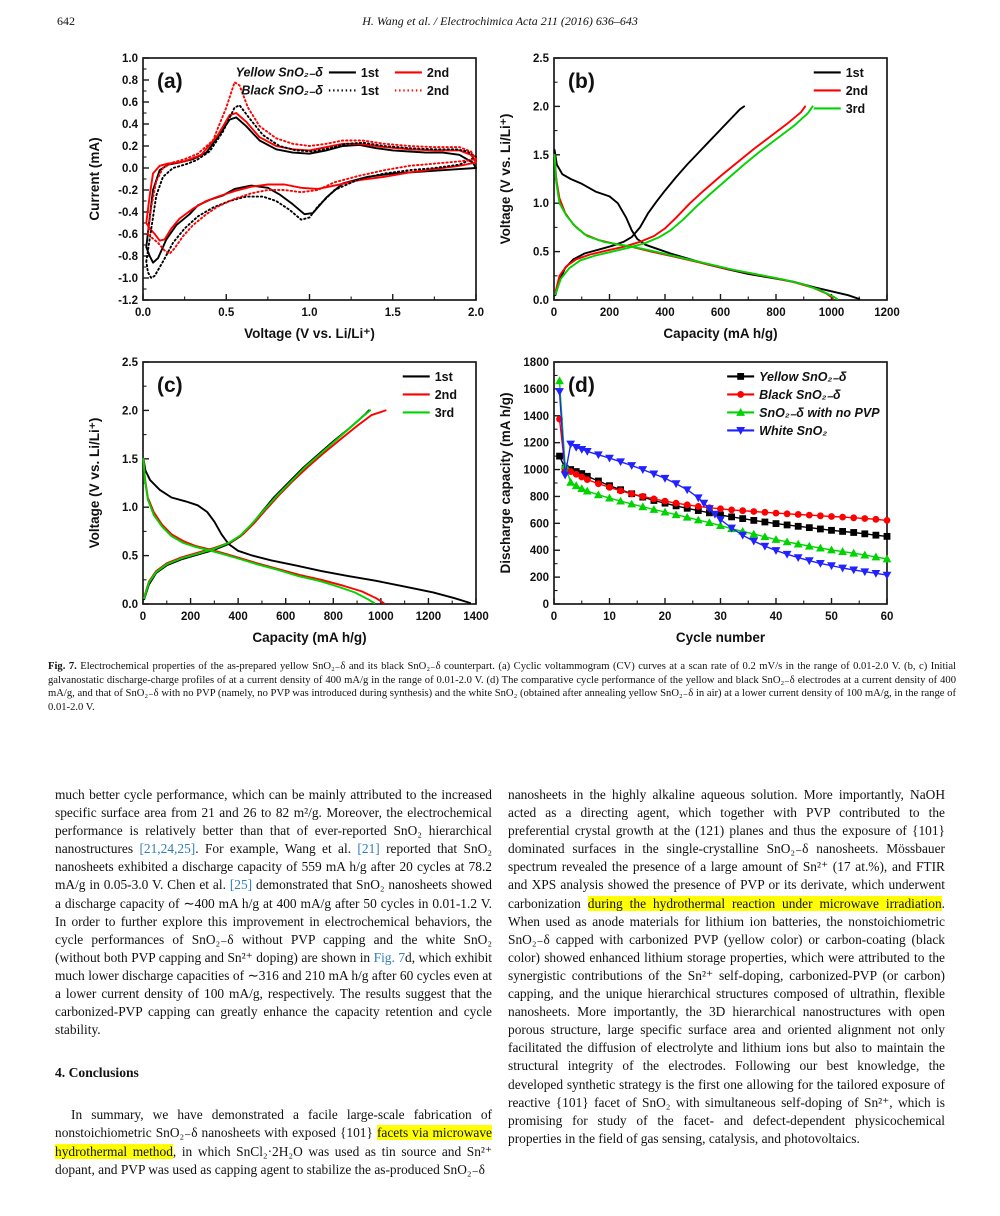 This screenshot has height=1216, width=1000. I want to click on svg-text: 1800, so click(536, 363).